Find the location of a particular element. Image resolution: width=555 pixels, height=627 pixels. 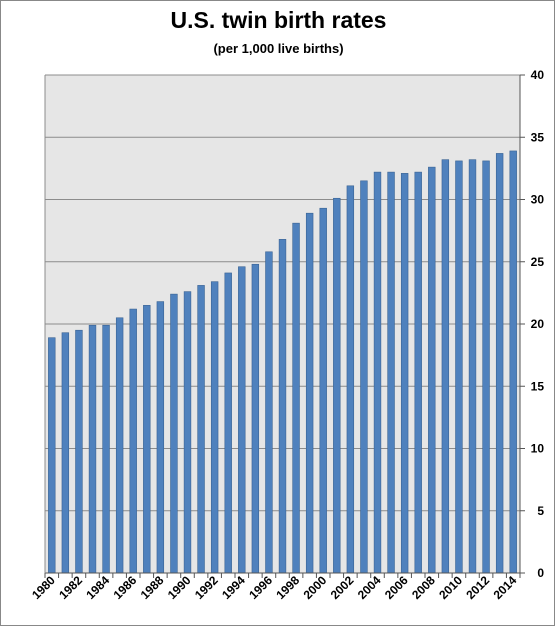

x-tick-label: 2004 is located at coordinates (369, 587).